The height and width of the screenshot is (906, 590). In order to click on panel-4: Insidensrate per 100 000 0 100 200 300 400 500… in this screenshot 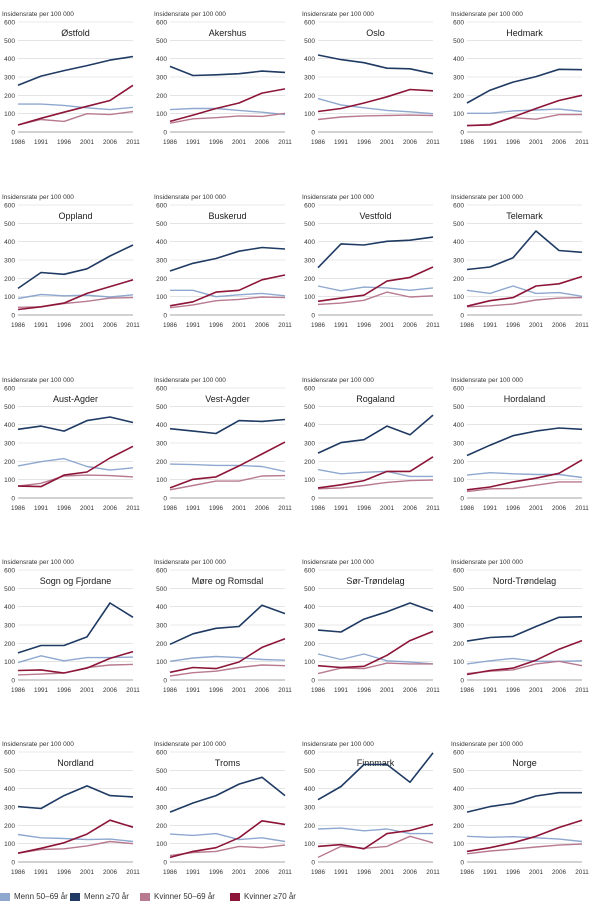, I will do `click(71, 261)`.